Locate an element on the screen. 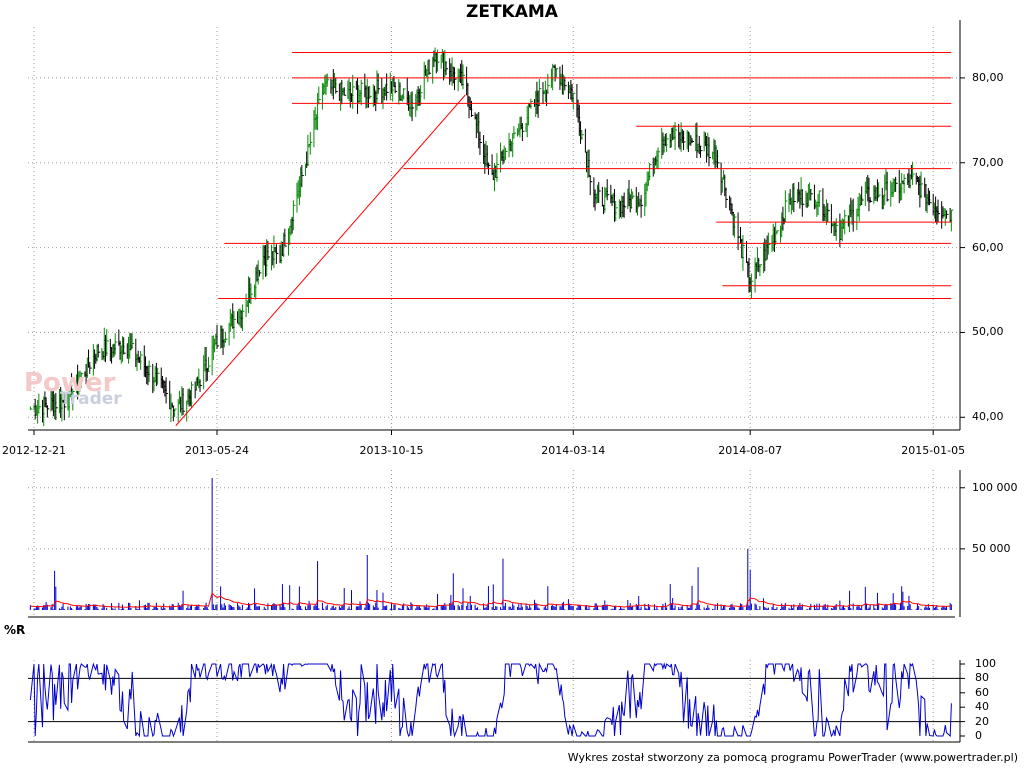 The width and height of the screenshot is (1024, 768). williams-r-line is located at coordinates (490, 700).